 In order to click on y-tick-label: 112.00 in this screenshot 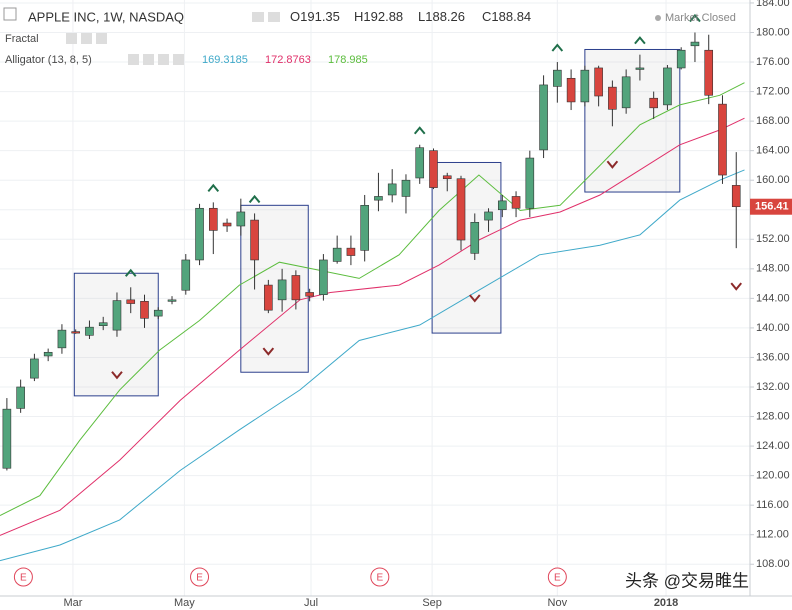, I will do `click(772, 535)`.